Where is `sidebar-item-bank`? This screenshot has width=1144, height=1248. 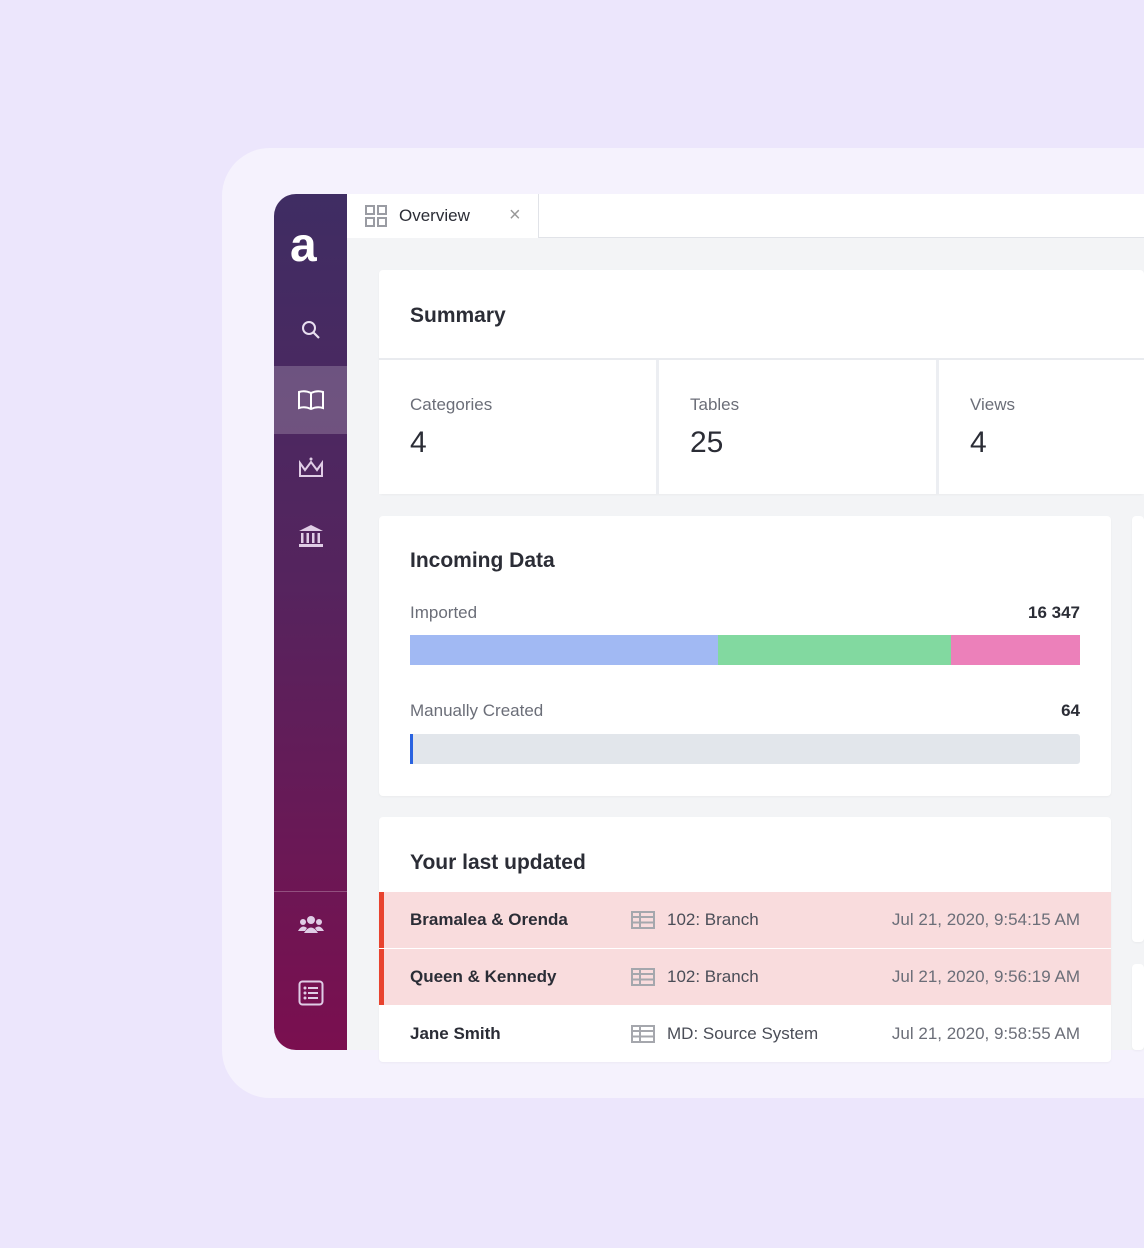
sidebar-item-bank is located at coordinates (310, 536).